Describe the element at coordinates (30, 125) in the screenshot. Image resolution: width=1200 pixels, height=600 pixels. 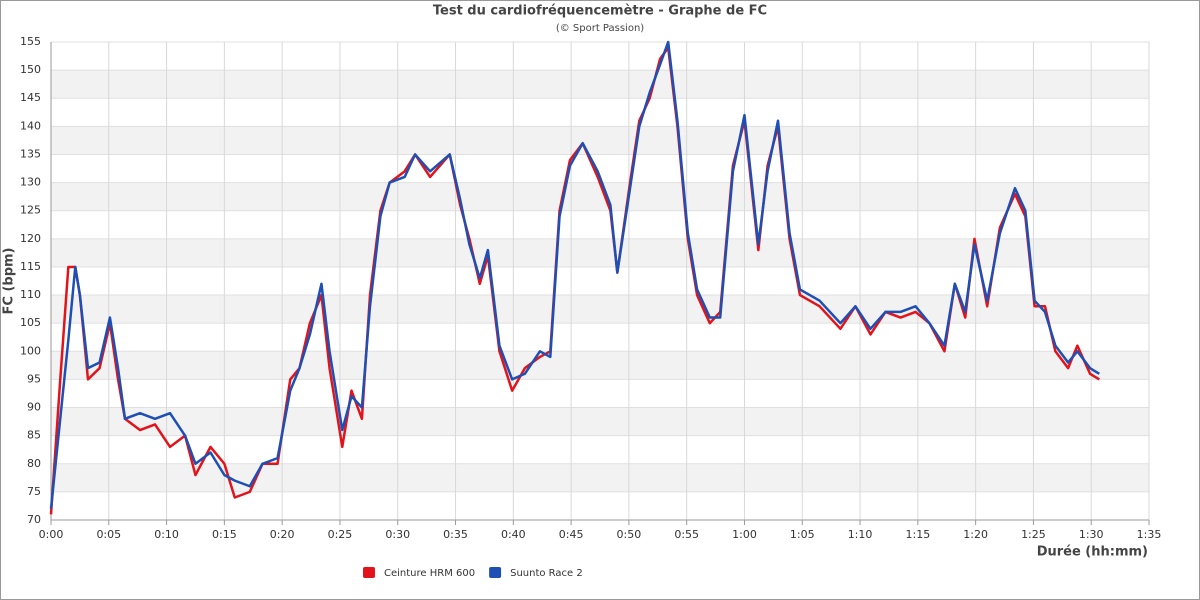
I see `y-tick-label: 140` at that location.